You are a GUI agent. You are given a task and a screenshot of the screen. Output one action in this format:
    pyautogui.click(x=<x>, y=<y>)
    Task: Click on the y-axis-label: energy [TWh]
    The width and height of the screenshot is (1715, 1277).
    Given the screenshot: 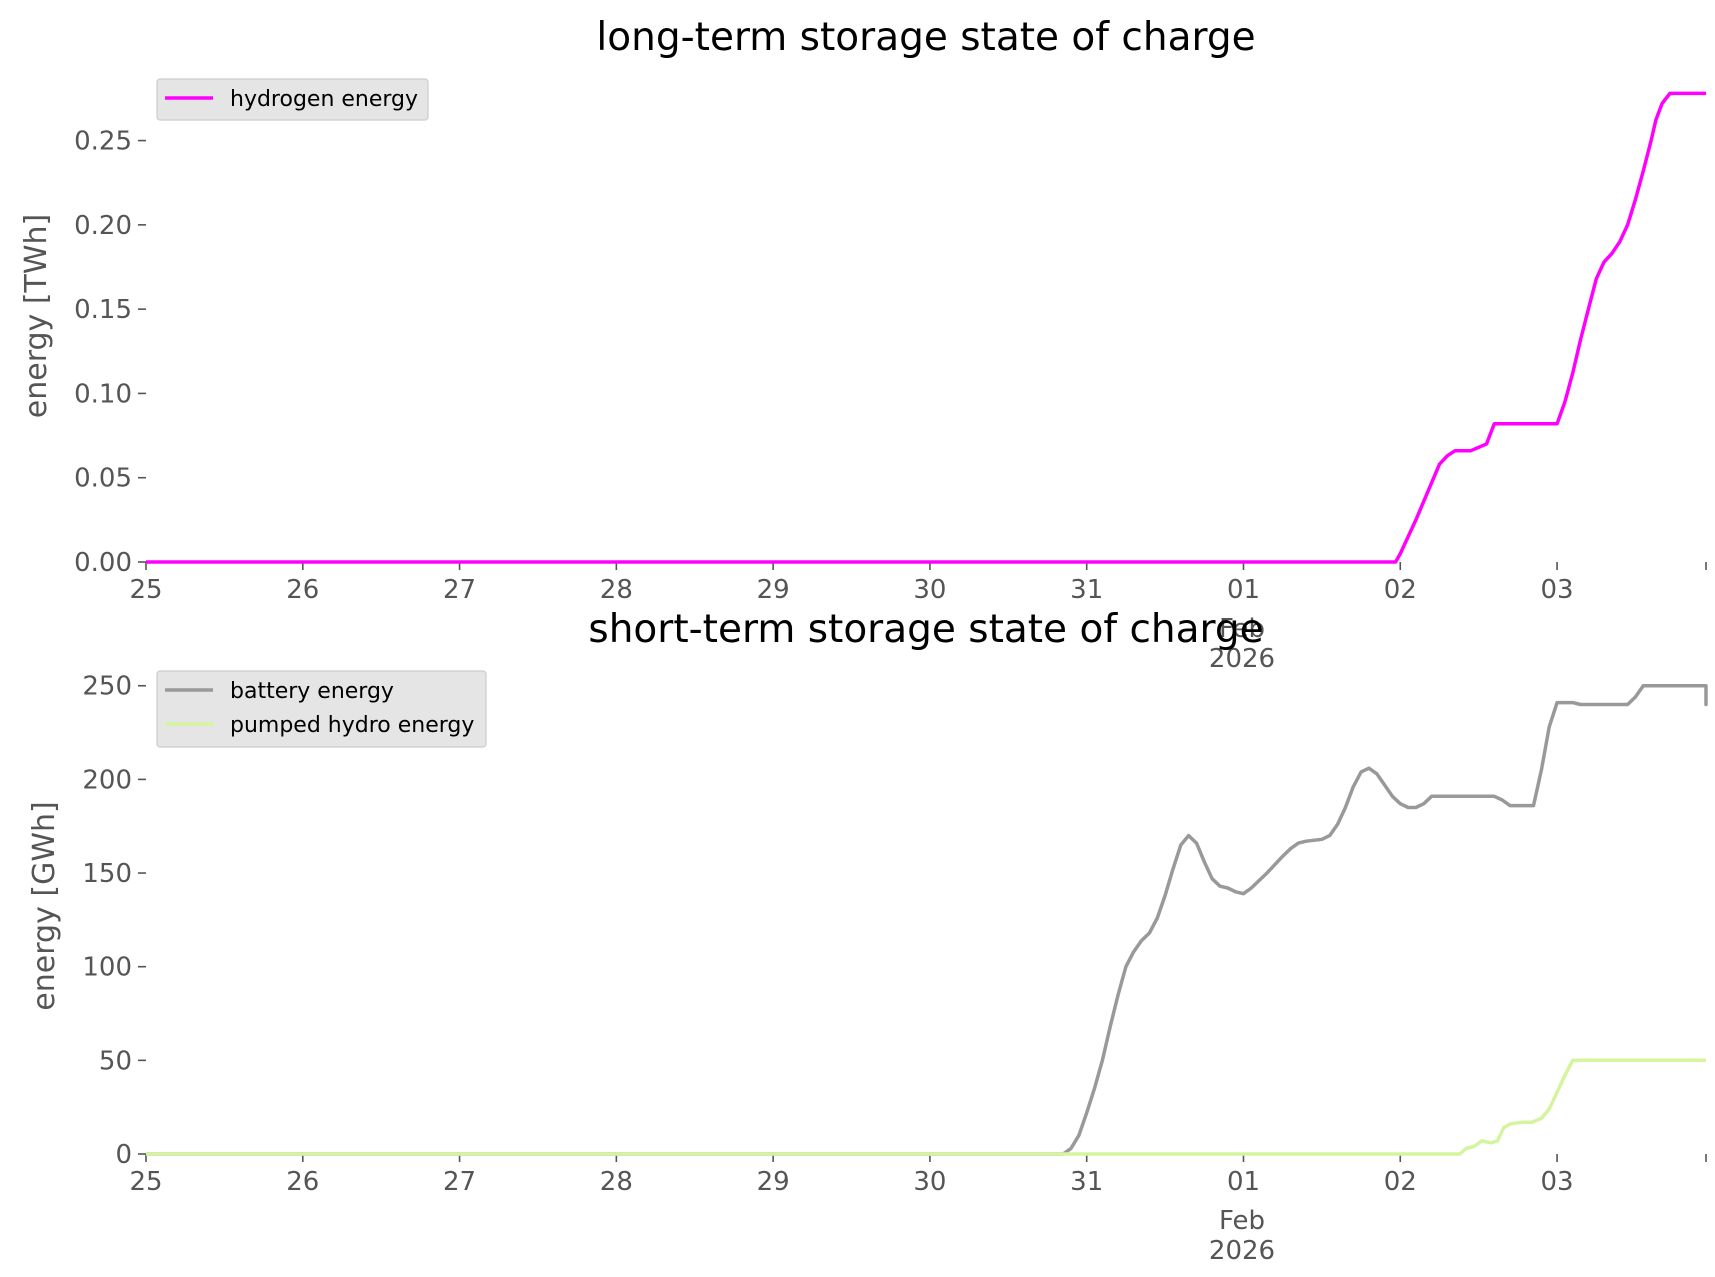 What is the action you would take?
    pyautogui.click(x=36, y=316)
    